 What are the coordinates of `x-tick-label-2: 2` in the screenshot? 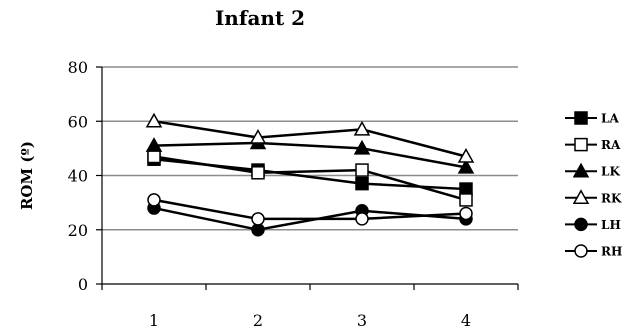 It's located at (258, 320).